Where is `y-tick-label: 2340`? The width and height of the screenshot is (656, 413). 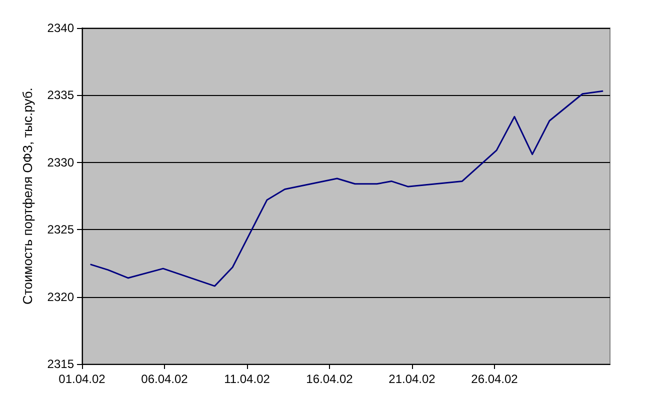 y-tick-label: 2340 is located at coordinates (60, 28).